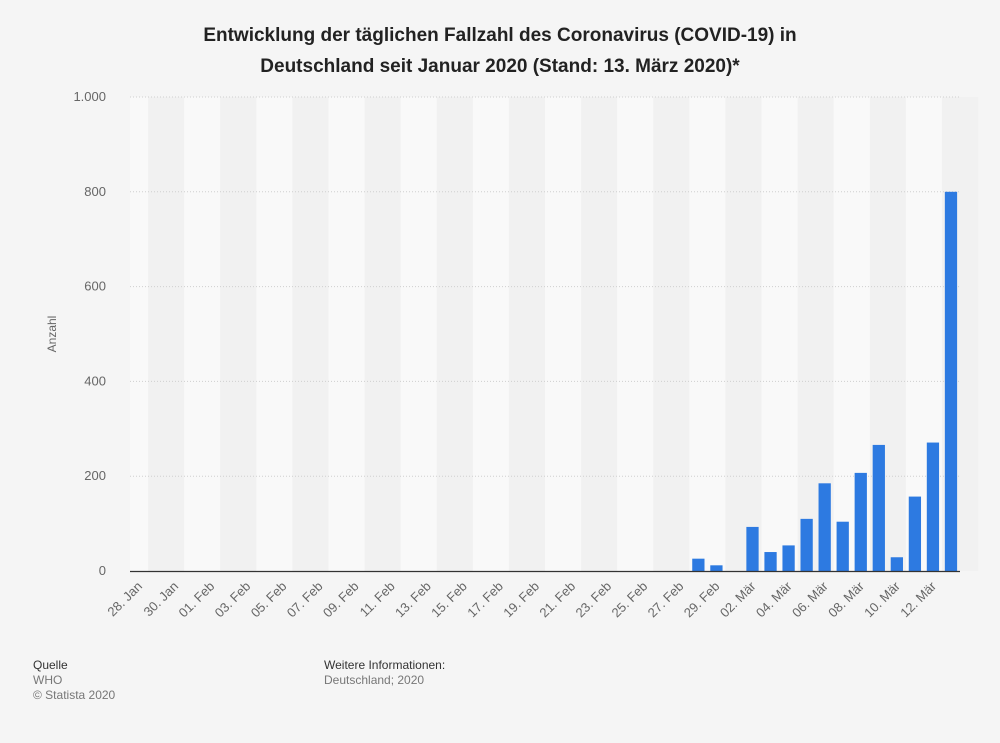 The height and width of the screenshot is (743, 1000). What do you see at coordinates (521, 600) in the screenshot?
I see `x-tick-label: 19. Feb` at bounding box center [521, 600].